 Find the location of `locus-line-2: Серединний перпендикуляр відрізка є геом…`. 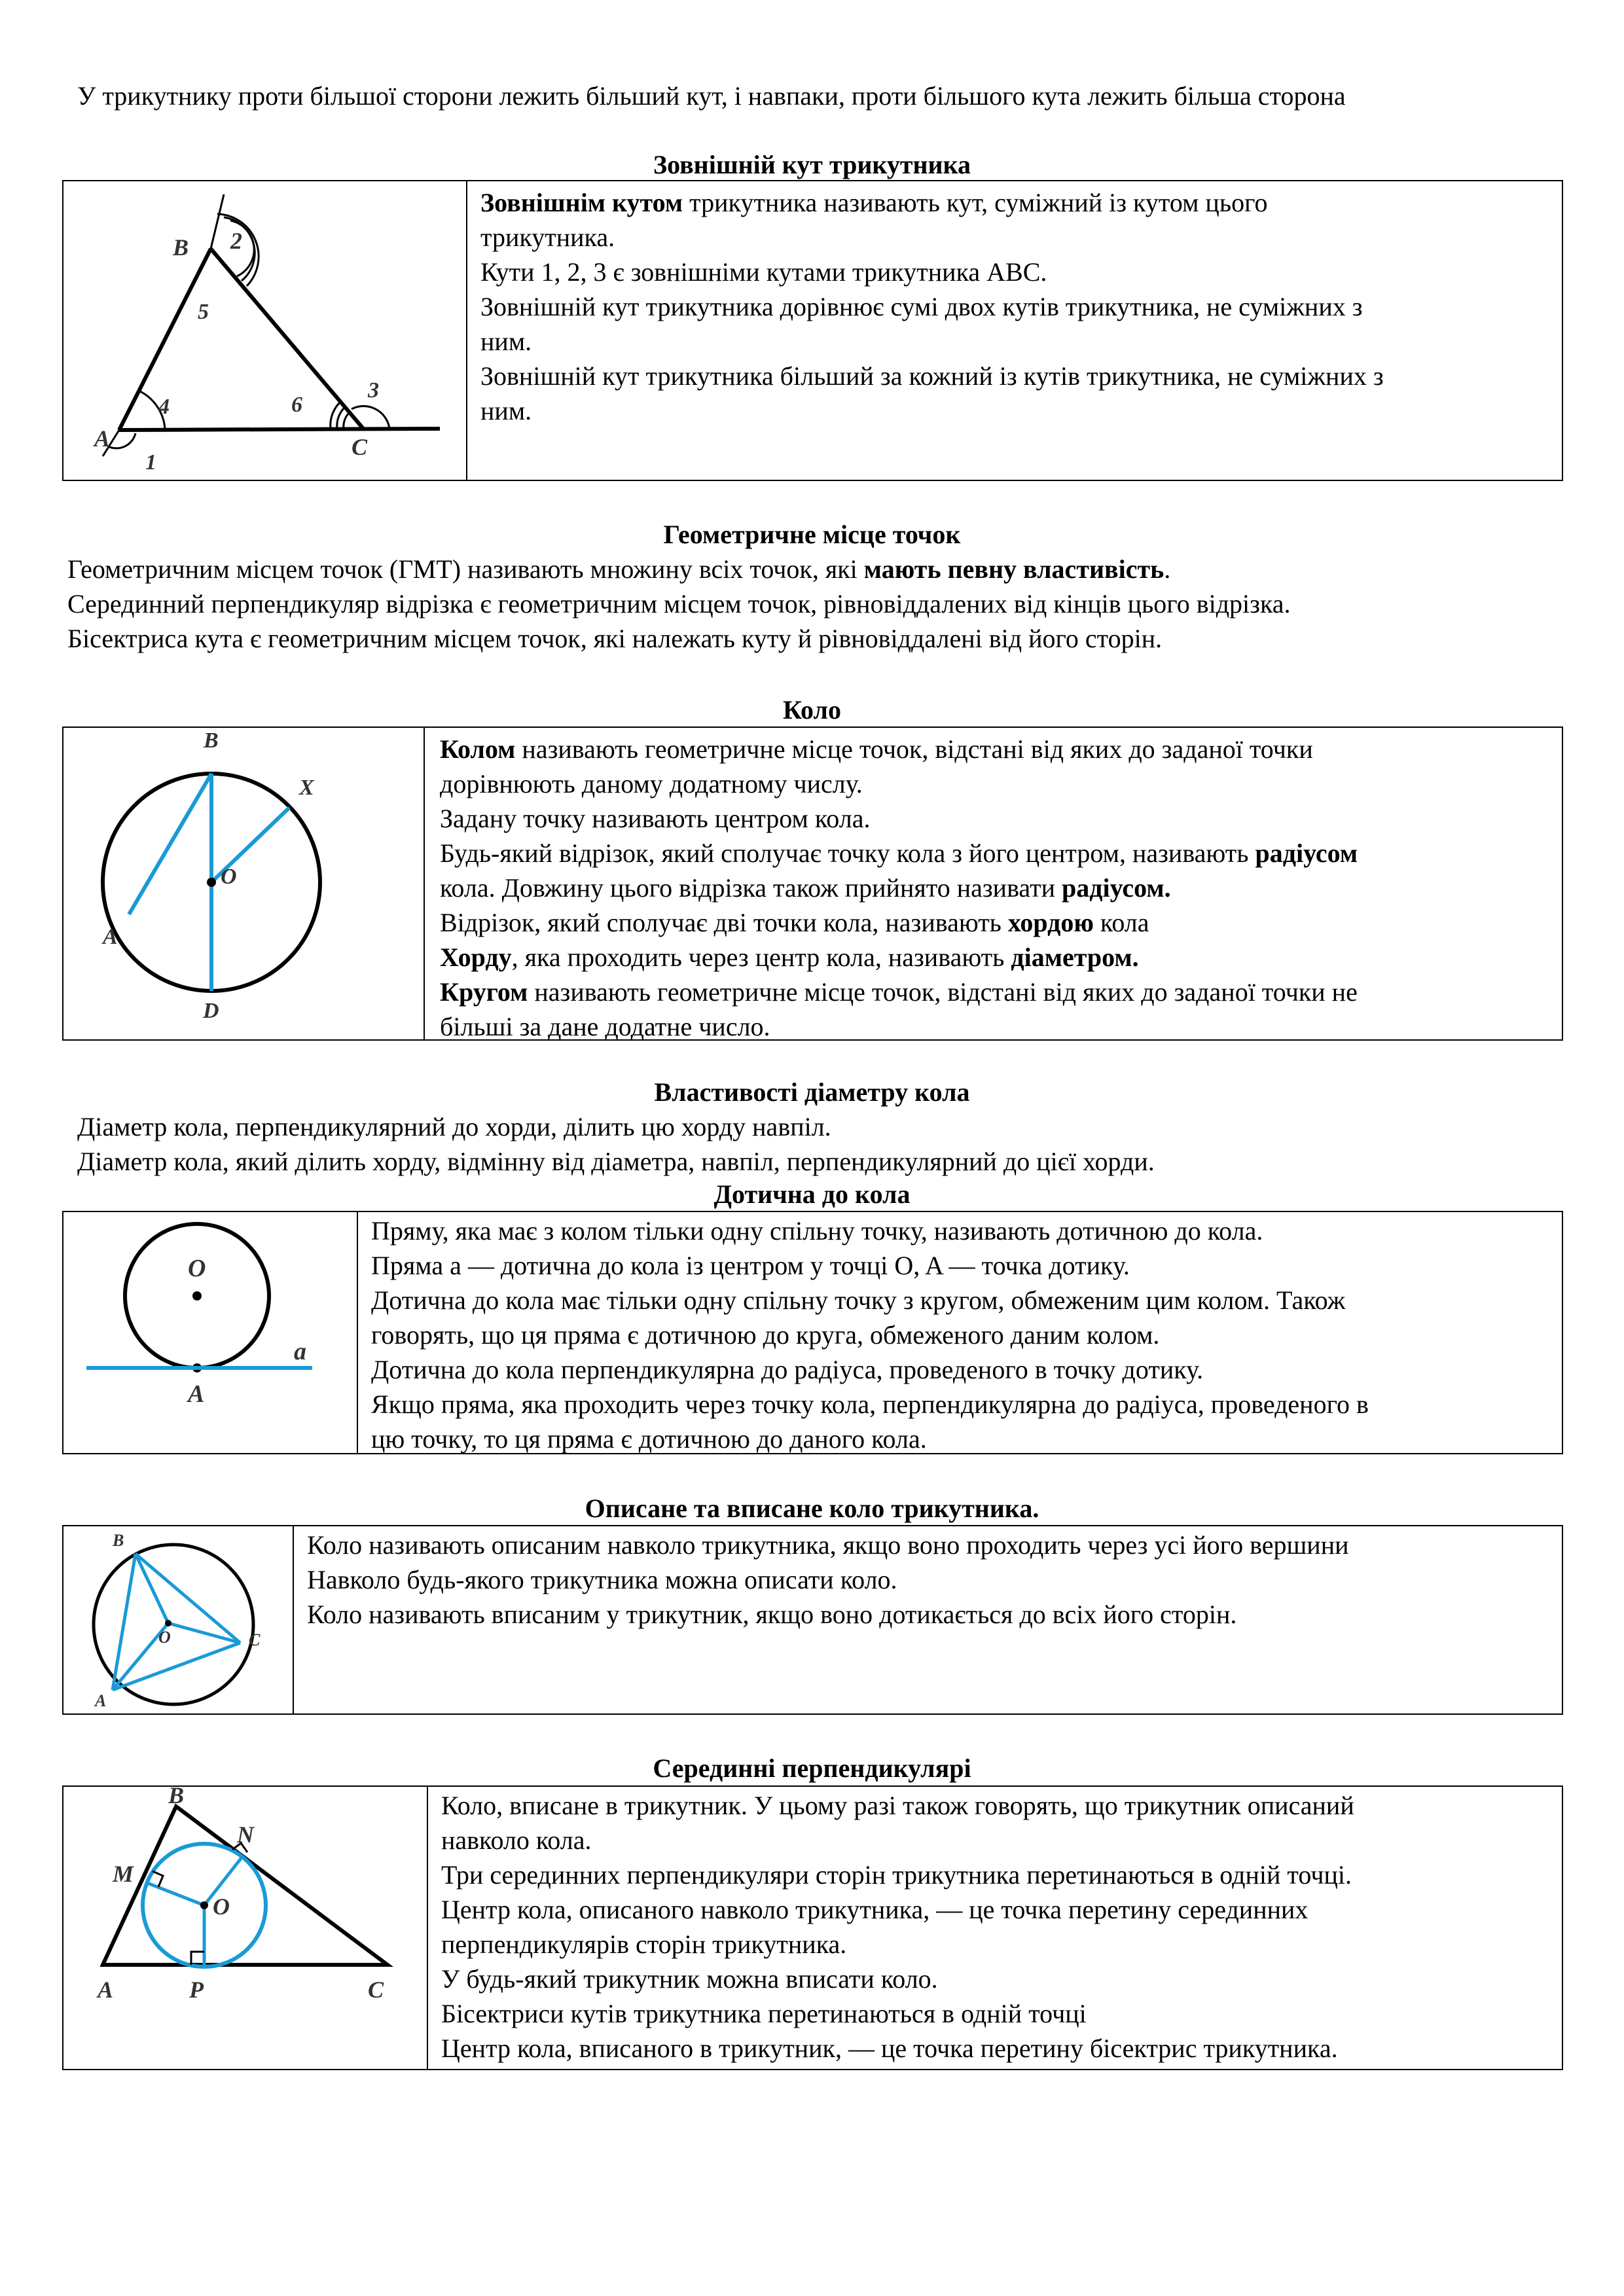

locus-line-2: Серединний перпендикуляр відрізка є геом… is located at coordinates (679, 604).